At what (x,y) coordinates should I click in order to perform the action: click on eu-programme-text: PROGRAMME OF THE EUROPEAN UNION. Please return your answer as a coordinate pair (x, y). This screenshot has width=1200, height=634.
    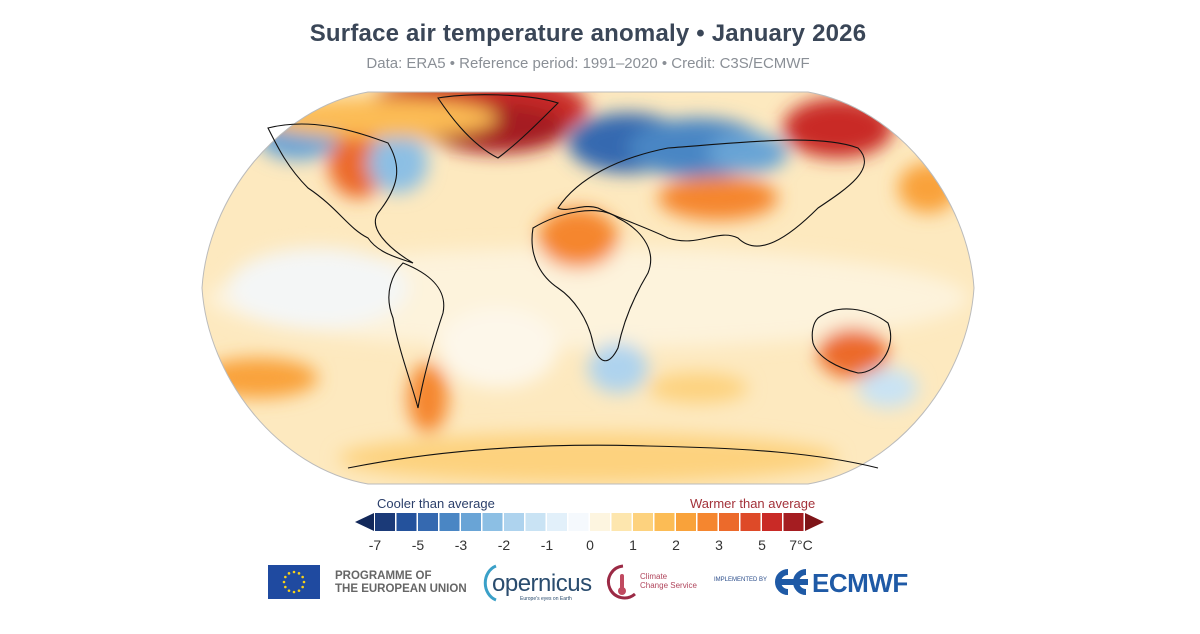
    Looking at the image, I should click on (401, 583).